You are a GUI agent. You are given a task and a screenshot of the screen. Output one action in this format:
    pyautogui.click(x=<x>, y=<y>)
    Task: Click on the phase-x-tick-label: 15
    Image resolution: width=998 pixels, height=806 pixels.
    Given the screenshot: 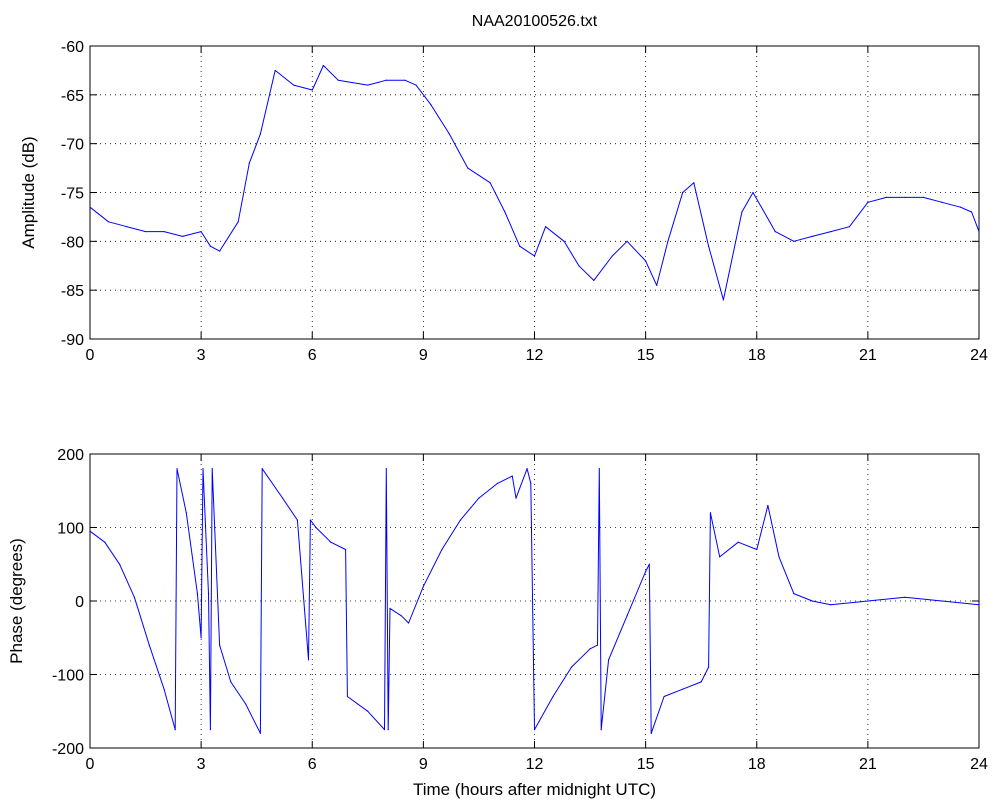 What is the action you would take?
    pyautogui.click(x=646, y=764)
    